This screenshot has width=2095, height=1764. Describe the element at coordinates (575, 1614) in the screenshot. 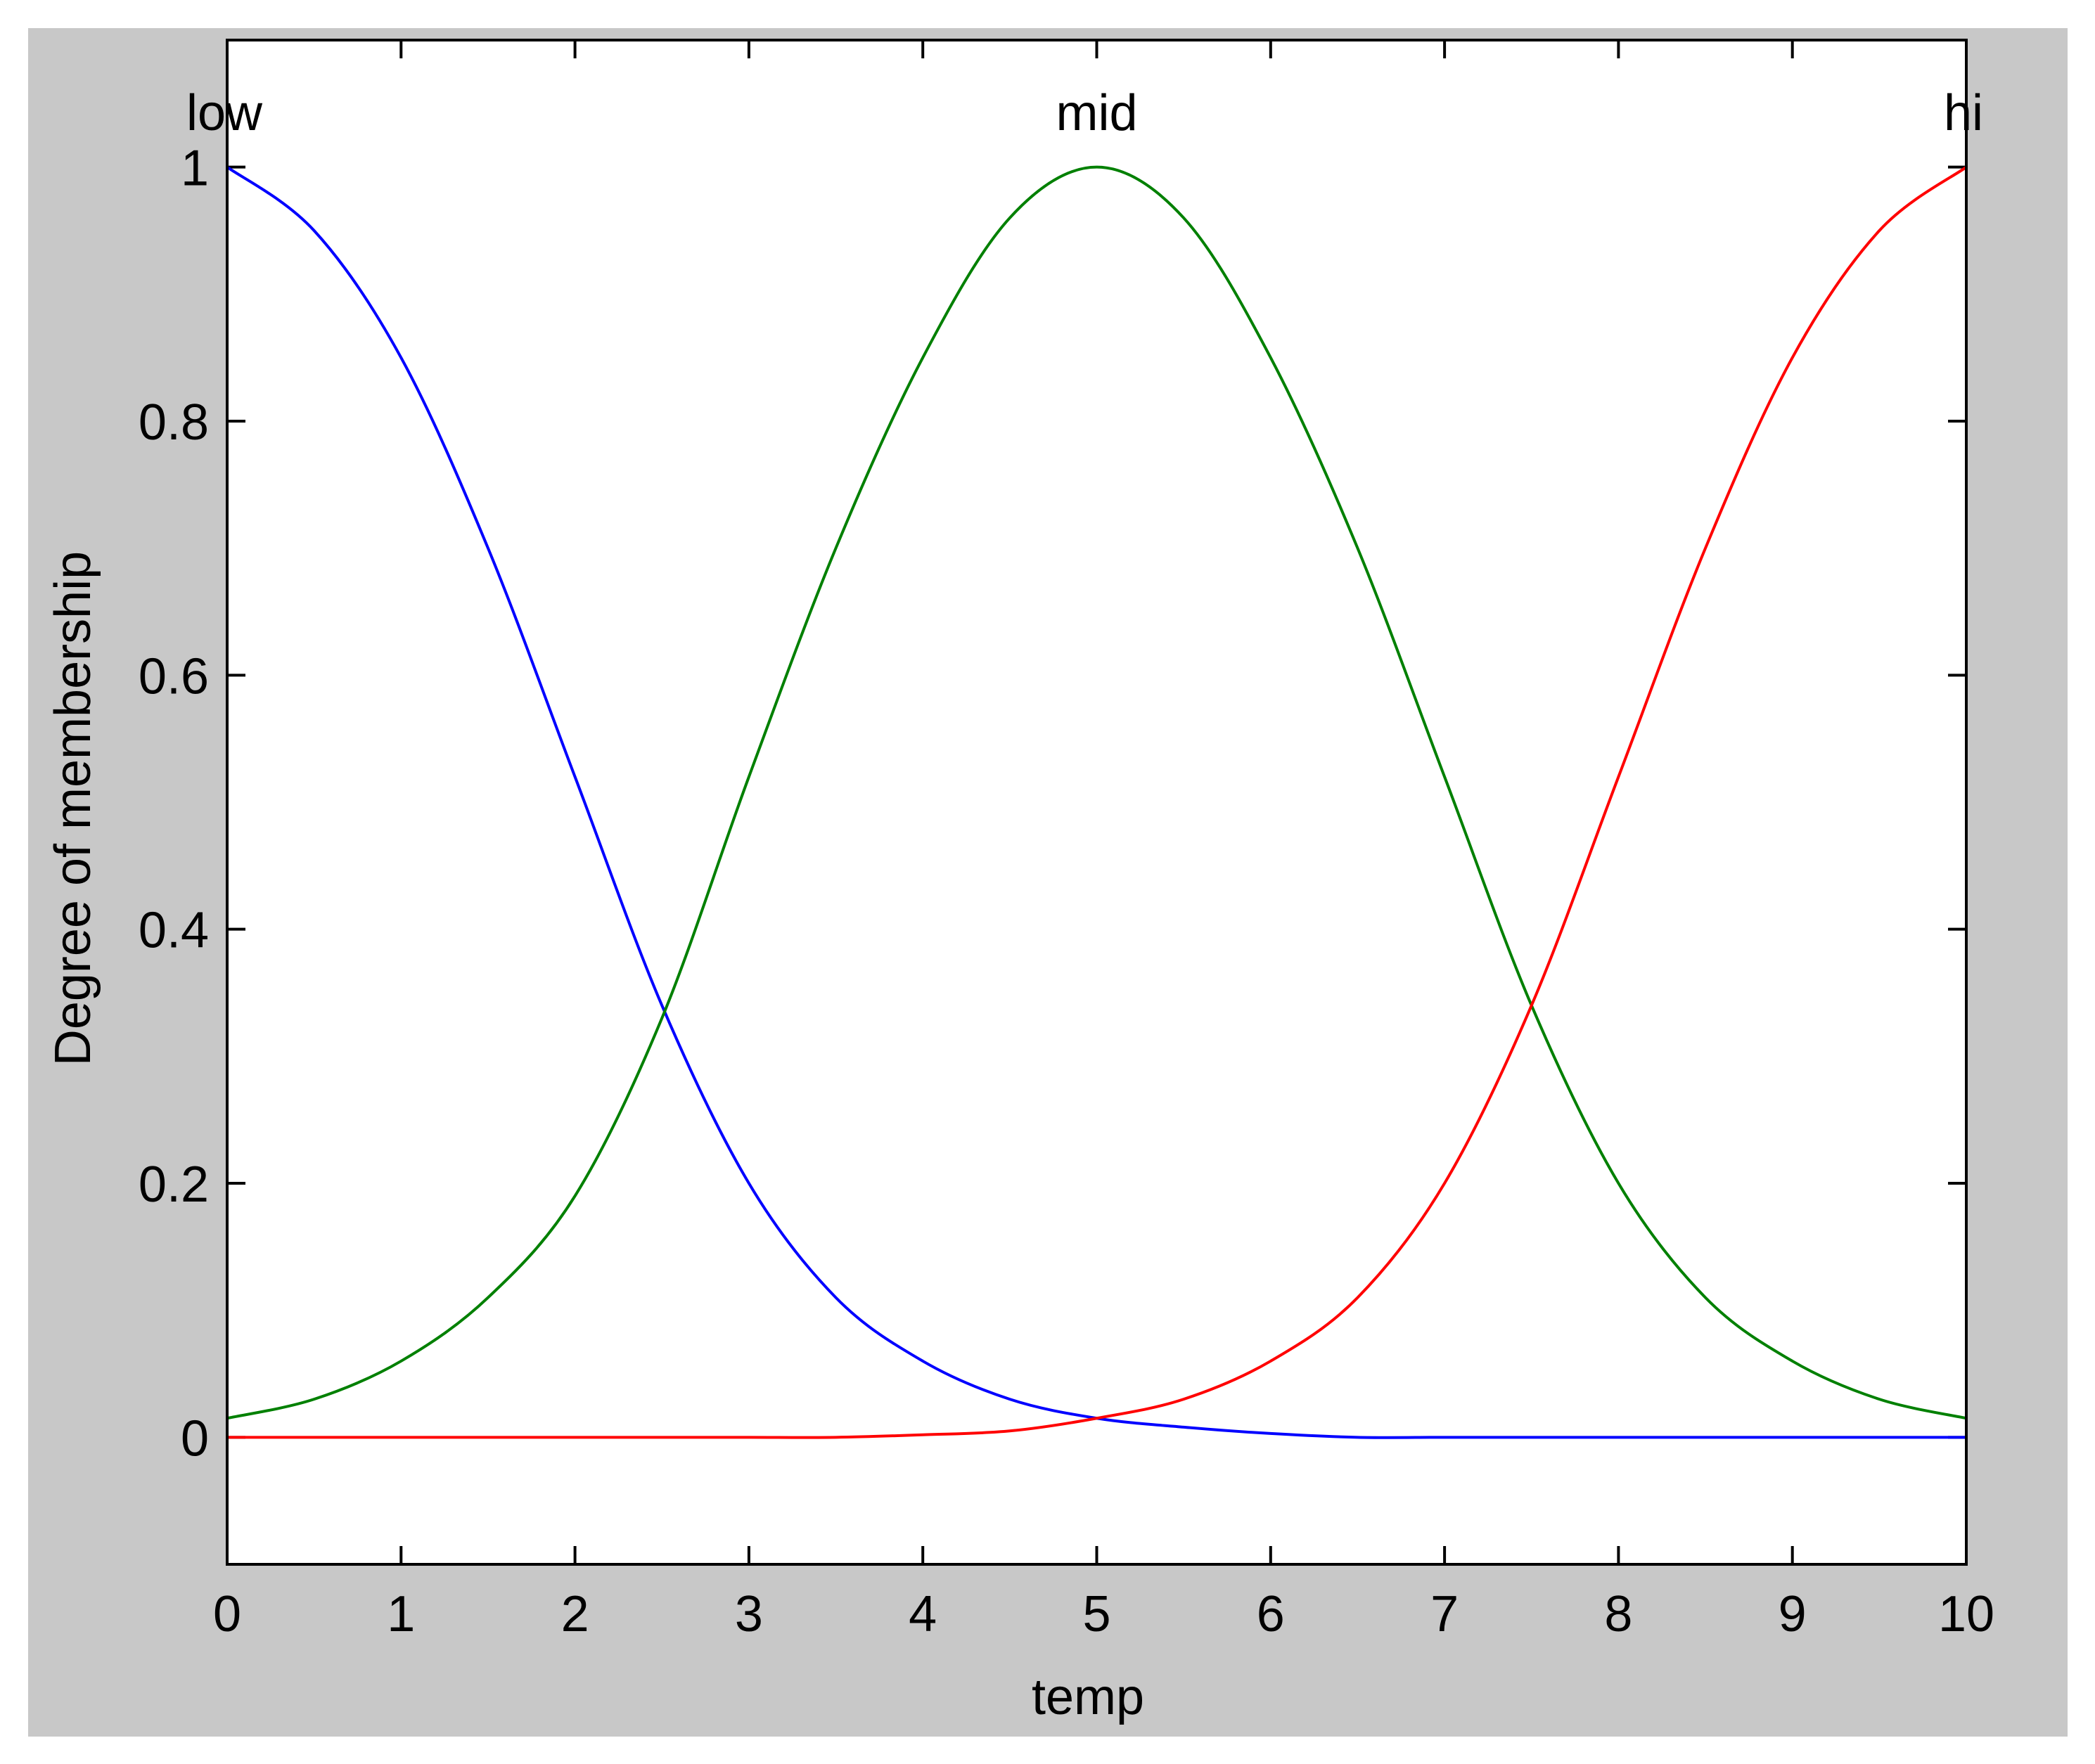

I see `x-tick-label: 2` at that location.